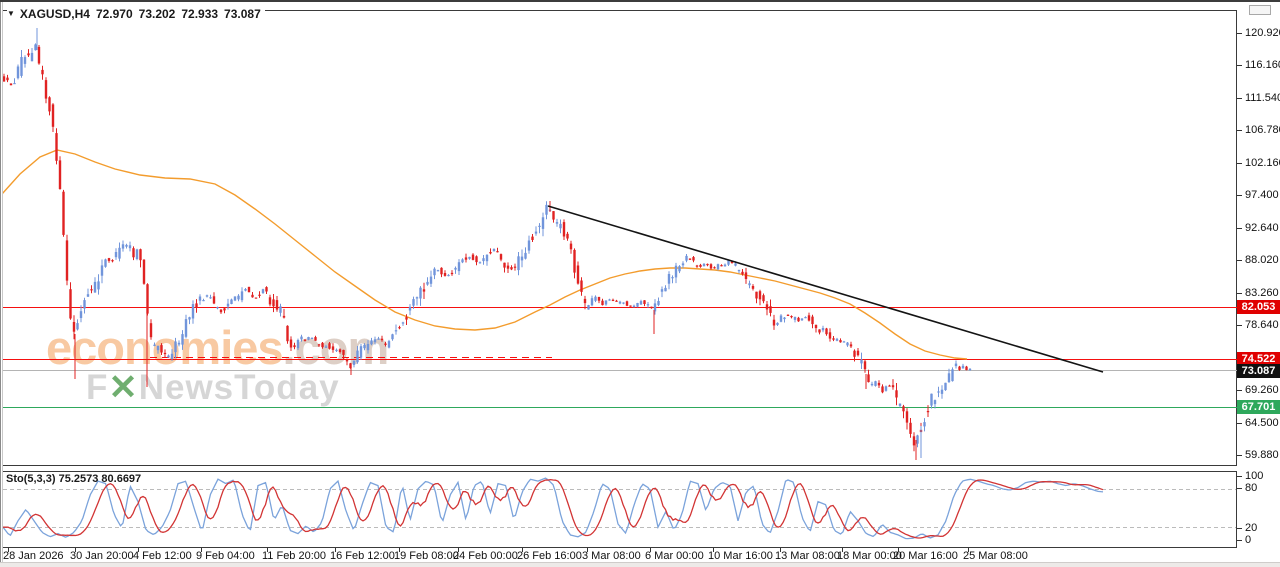 The height and width of the screenshot is (567, 1280). I want to click on stochastic-d-line, so click(553, 508).